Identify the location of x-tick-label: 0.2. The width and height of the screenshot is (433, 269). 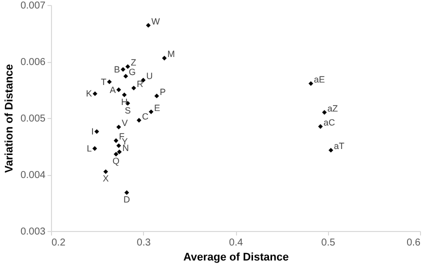
(59, 243).